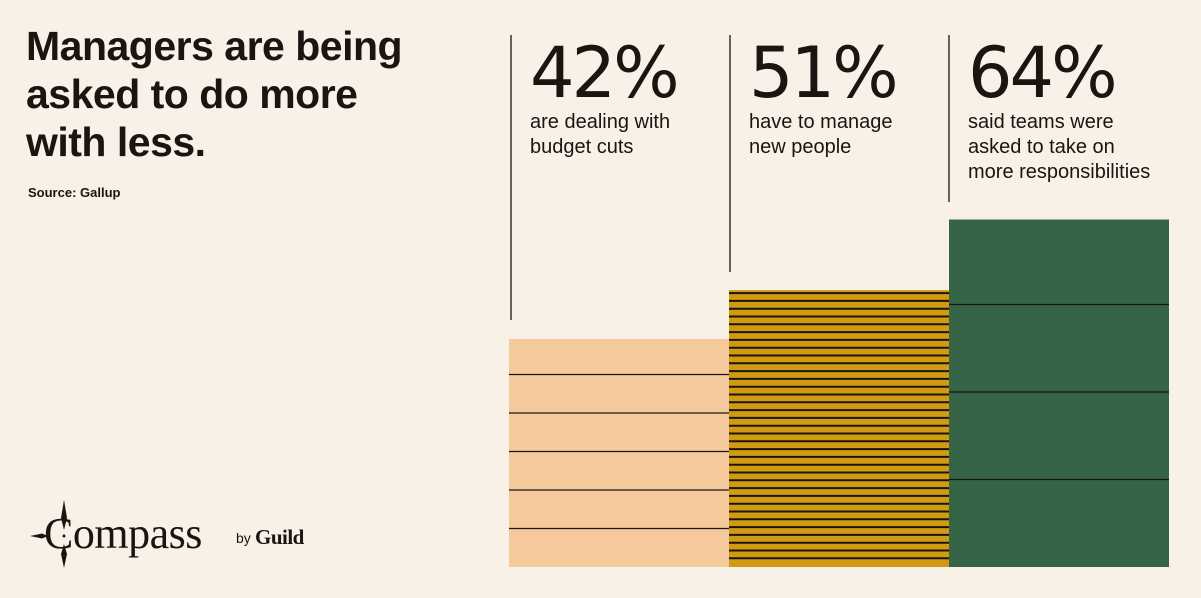 This screenshot has width=1201, height=598. Describe the element at coordinates (822, 73) in the screenshot. I see `stat-value-2: 51%` at that location.